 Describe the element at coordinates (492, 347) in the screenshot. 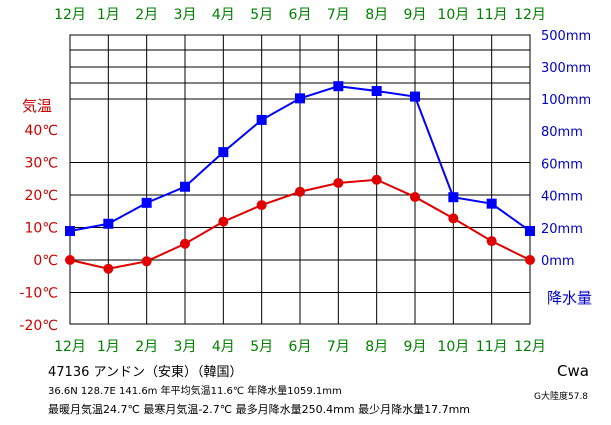

I see `month-label-bottom: 11月` at that location.